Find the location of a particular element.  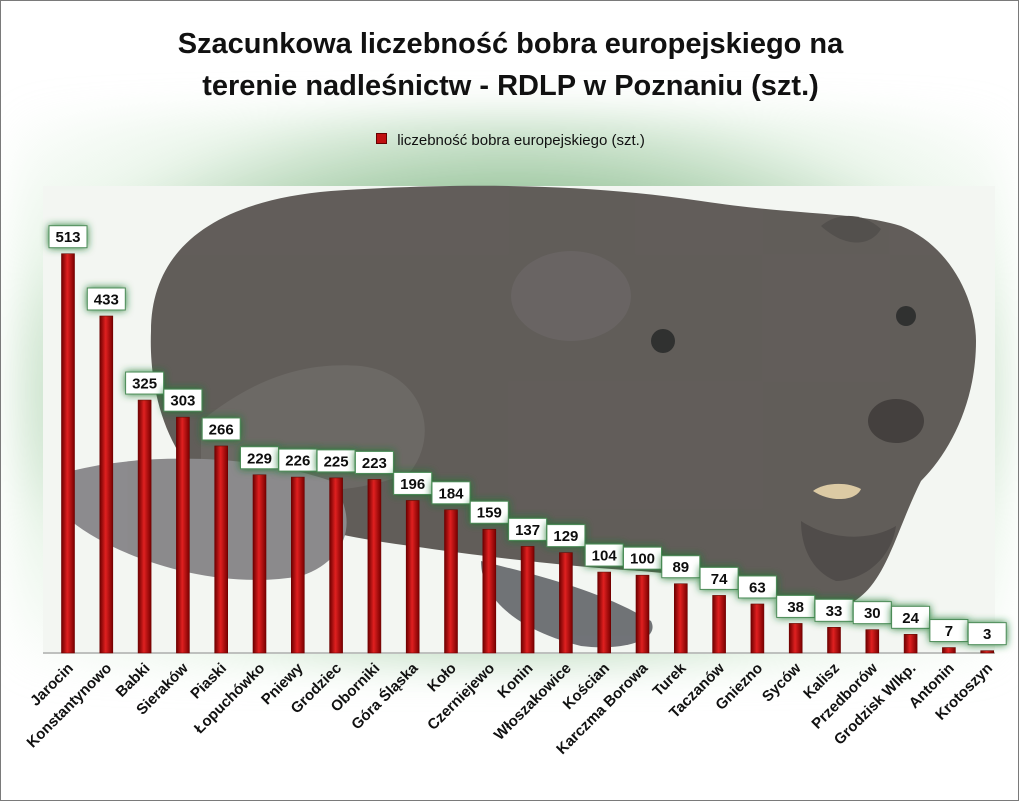

data-label-text: 7 is located at coordinates (949, 631).